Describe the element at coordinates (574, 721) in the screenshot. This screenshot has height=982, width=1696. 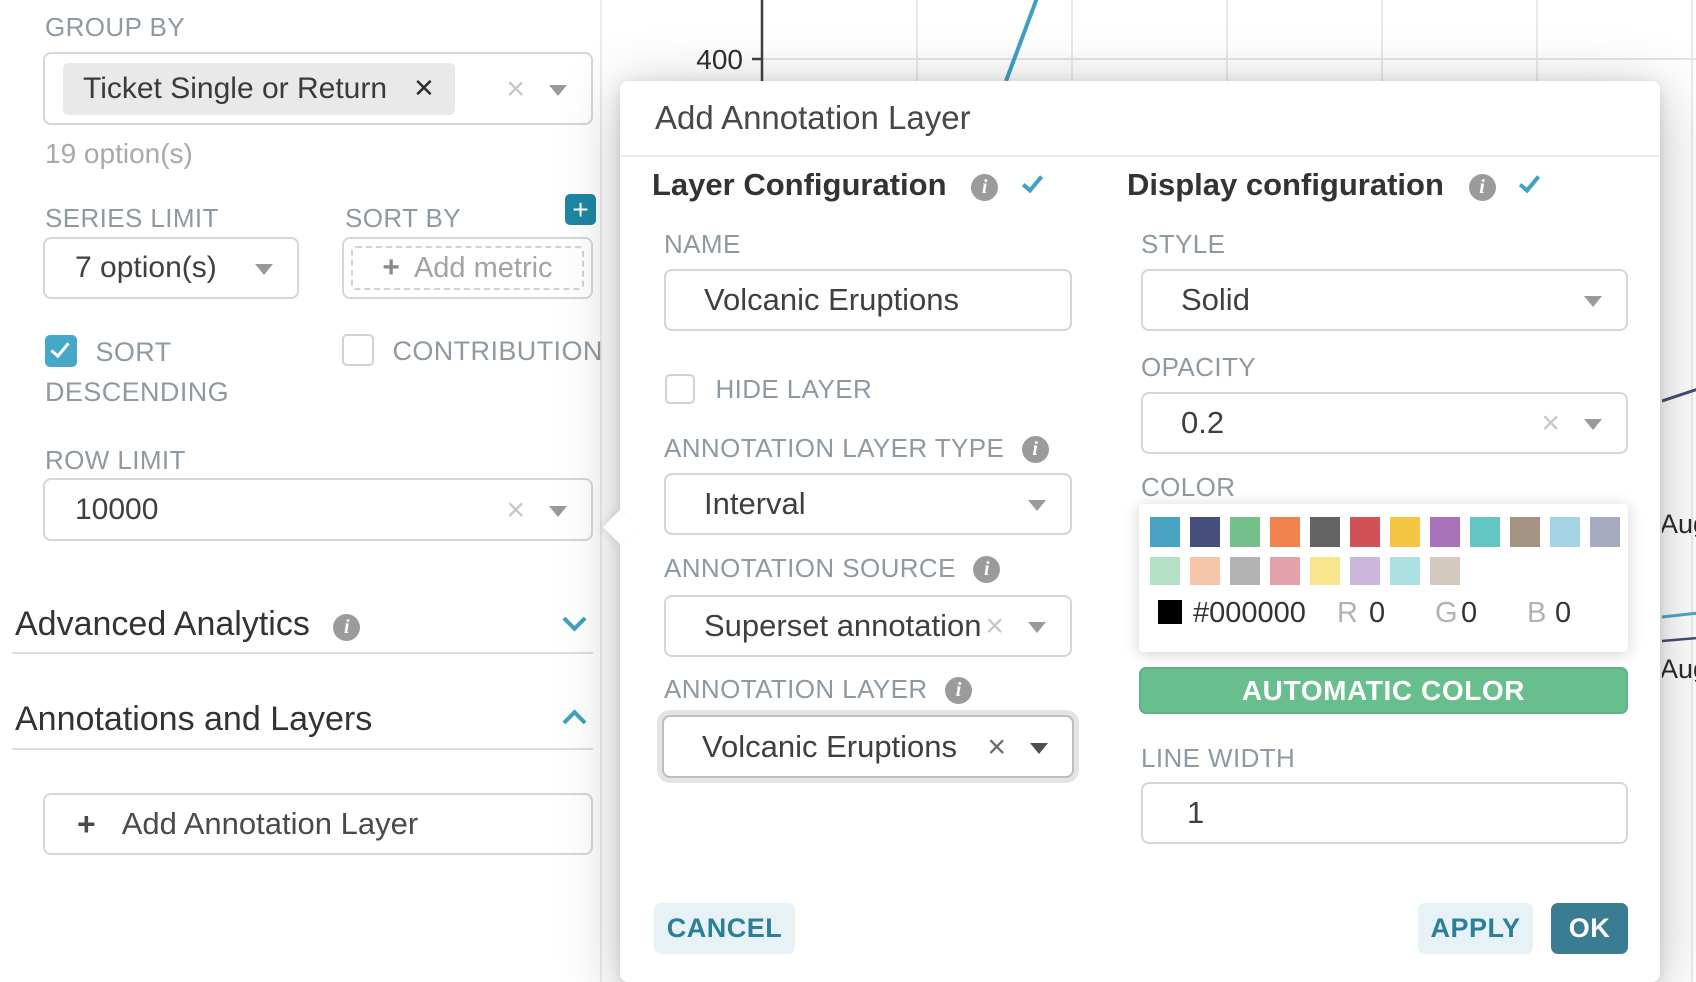
I see `chevron-up-icon` at that location.